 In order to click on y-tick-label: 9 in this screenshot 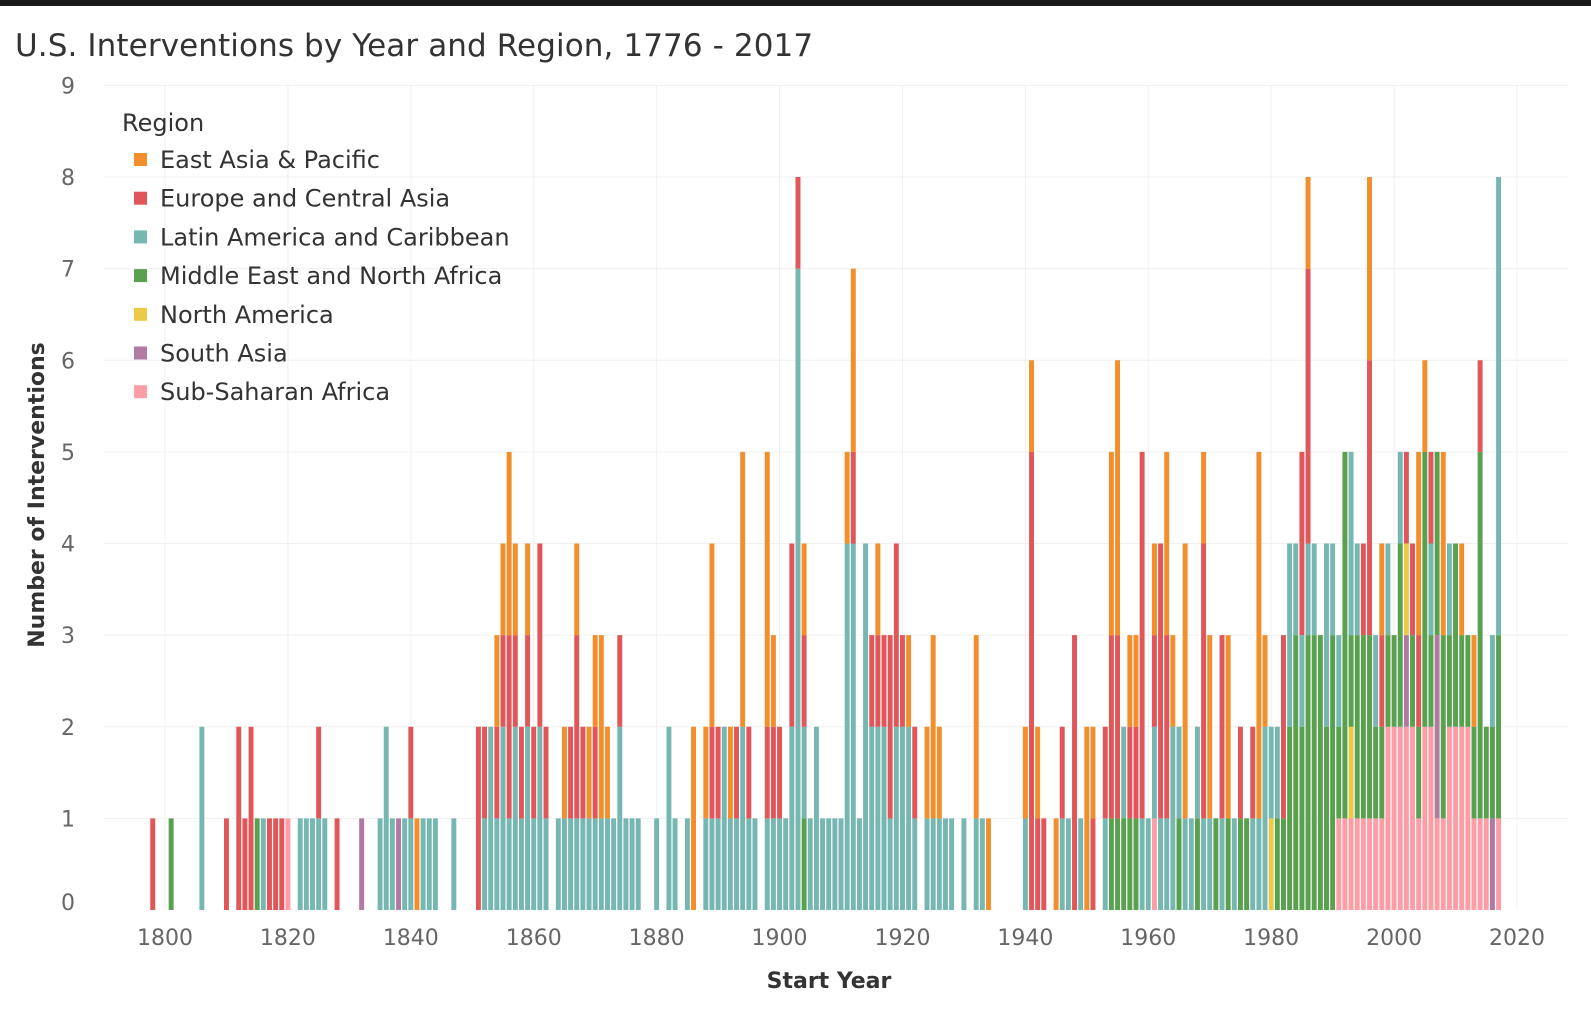, I will do `click(68, 86)`.